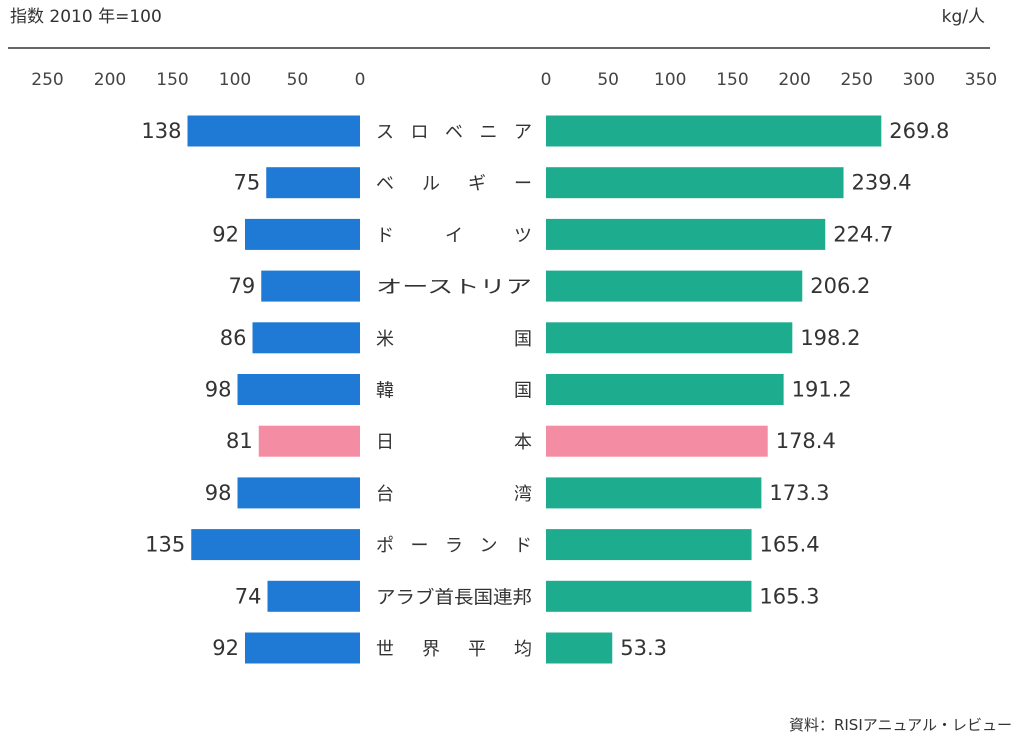  I want to click on left-tick-label: 250, so click(47, 80).